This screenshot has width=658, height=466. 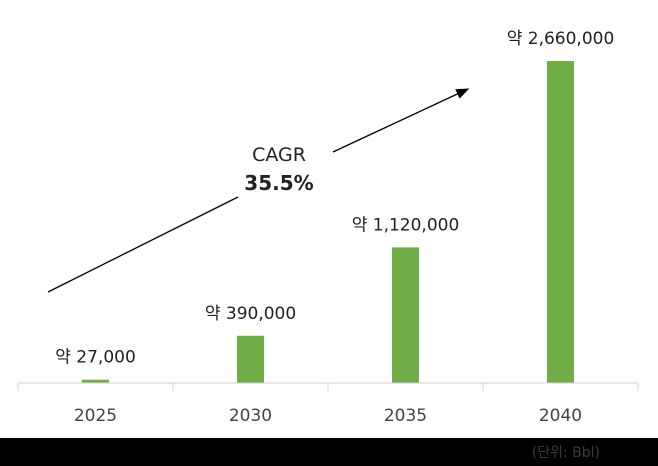 I want to click on x-tick-label-2035: 2035, so click(x=405, y=416).